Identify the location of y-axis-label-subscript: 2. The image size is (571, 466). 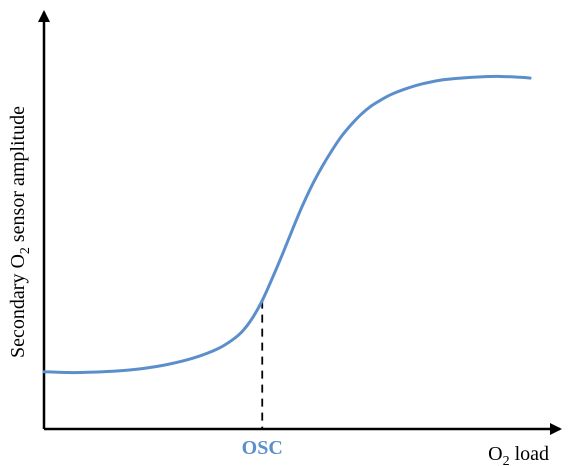
(25, 250).